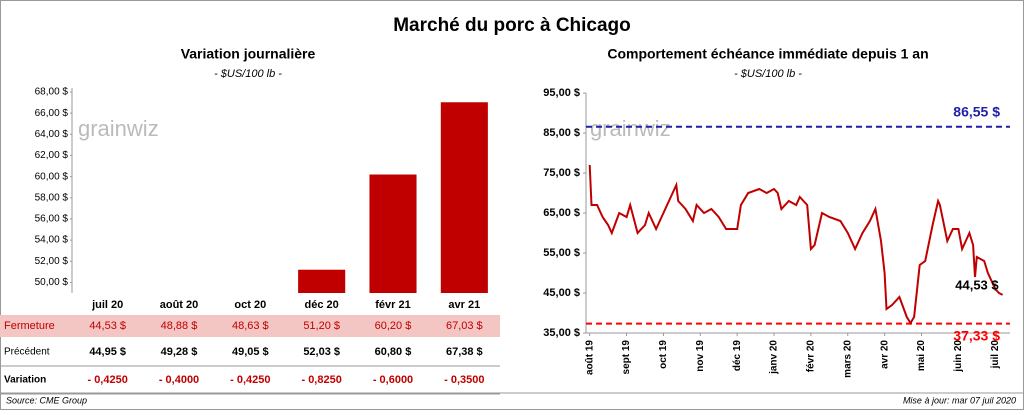 This screenshot has width=1024, height=415. Describe the element at coordinates (52, 219) in the screenshot. I see `y-tick-label: 56,00 $` at that location.